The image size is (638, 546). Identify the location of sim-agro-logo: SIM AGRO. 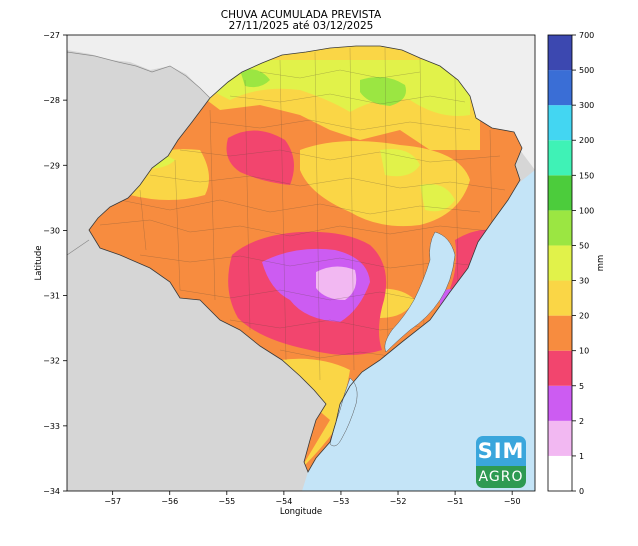
(501, 462).